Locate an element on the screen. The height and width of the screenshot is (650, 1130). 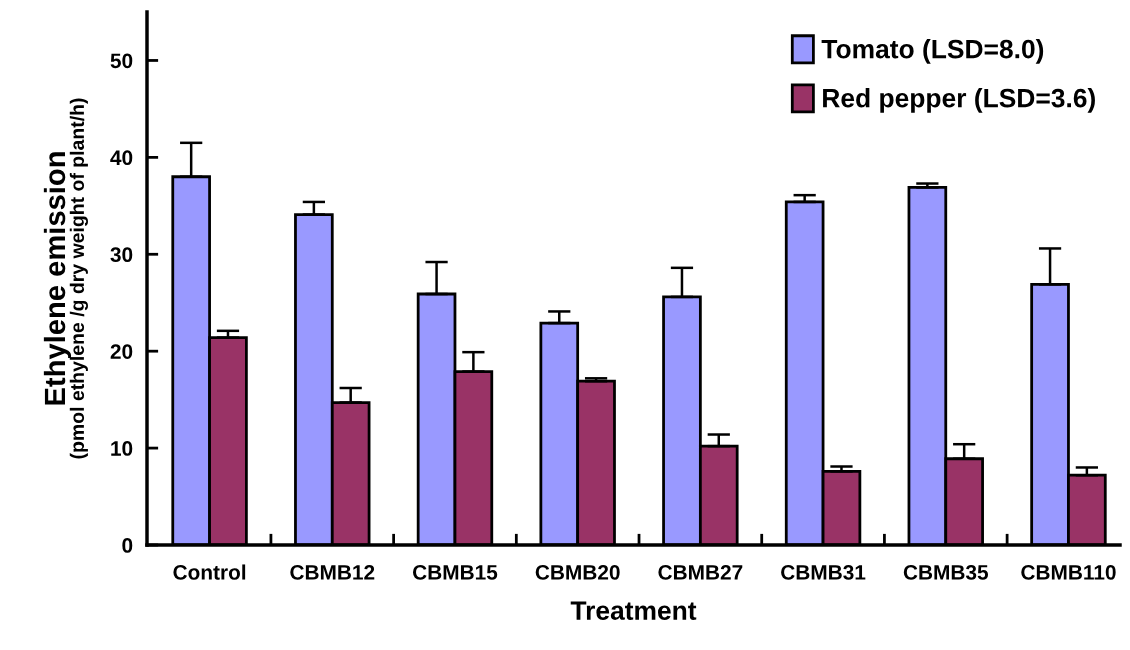
y-axis-title: Ethylene emission (pmol ethylene /g dry weight of plant/h) is located at coordinates (65, 278).